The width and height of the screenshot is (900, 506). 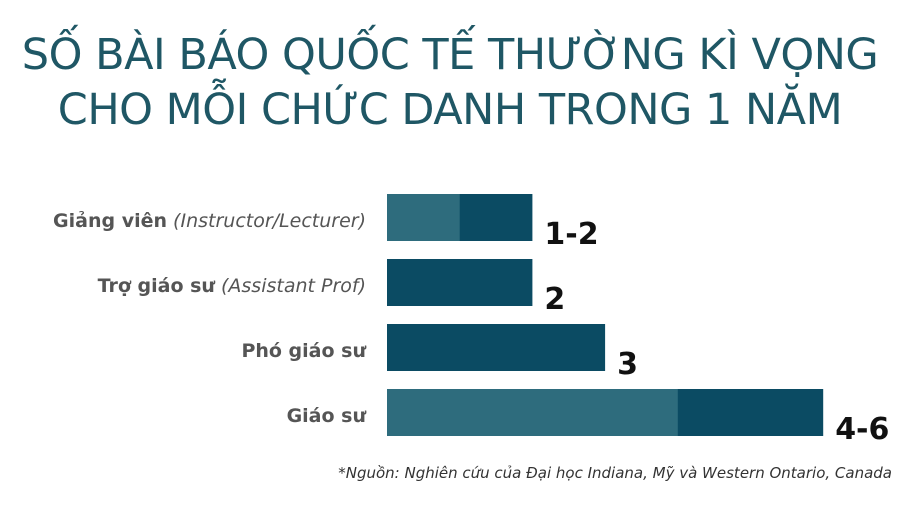 I want to click on value-label-3: 3, so click(x=627, y=364).